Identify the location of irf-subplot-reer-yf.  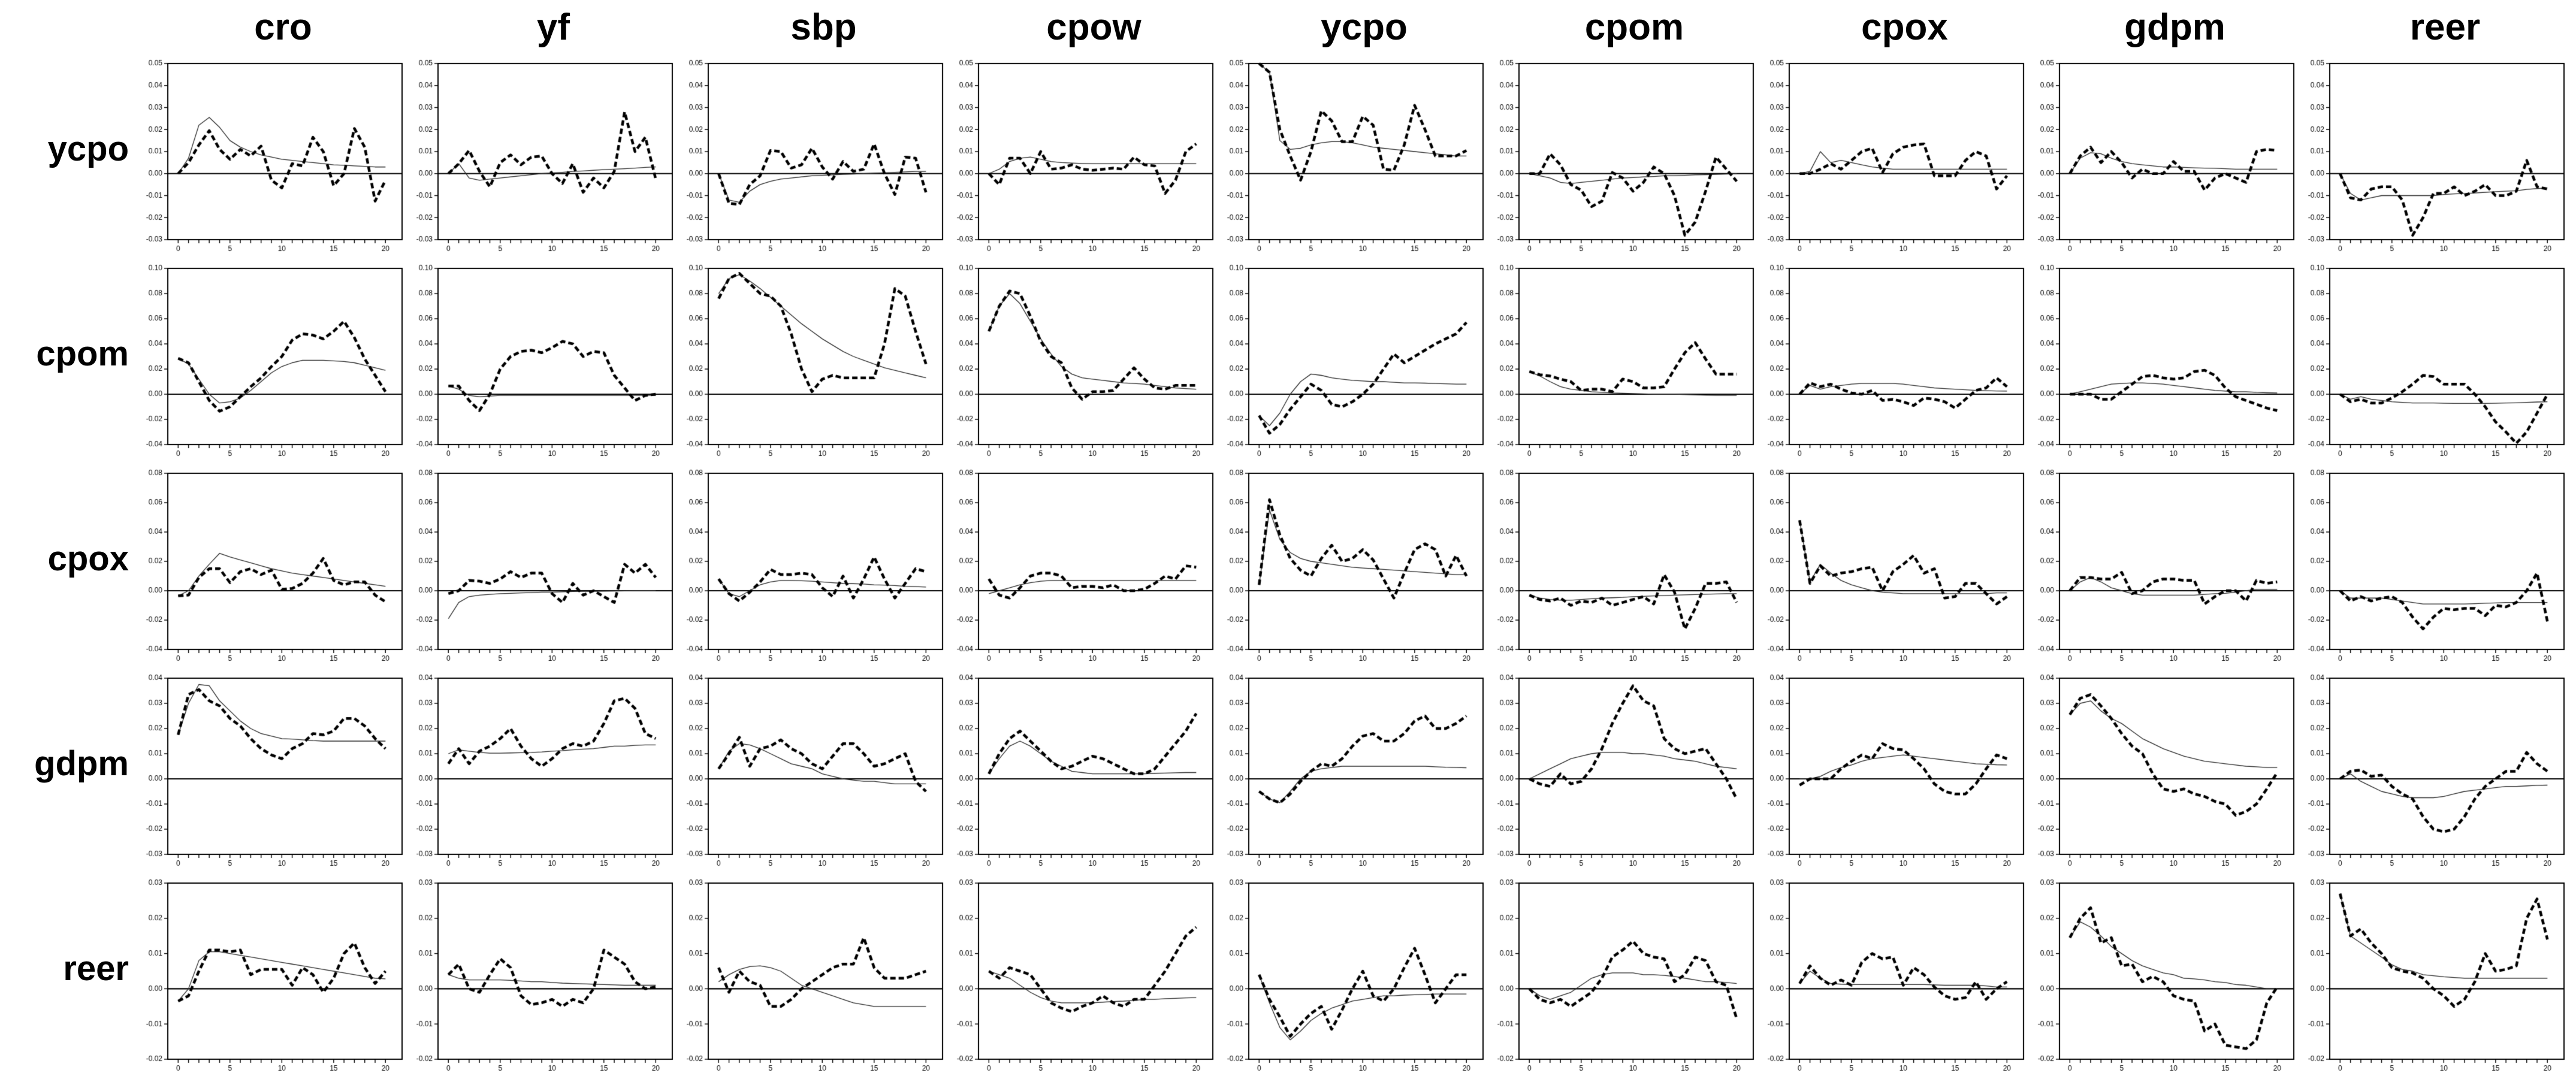
(545, 977).